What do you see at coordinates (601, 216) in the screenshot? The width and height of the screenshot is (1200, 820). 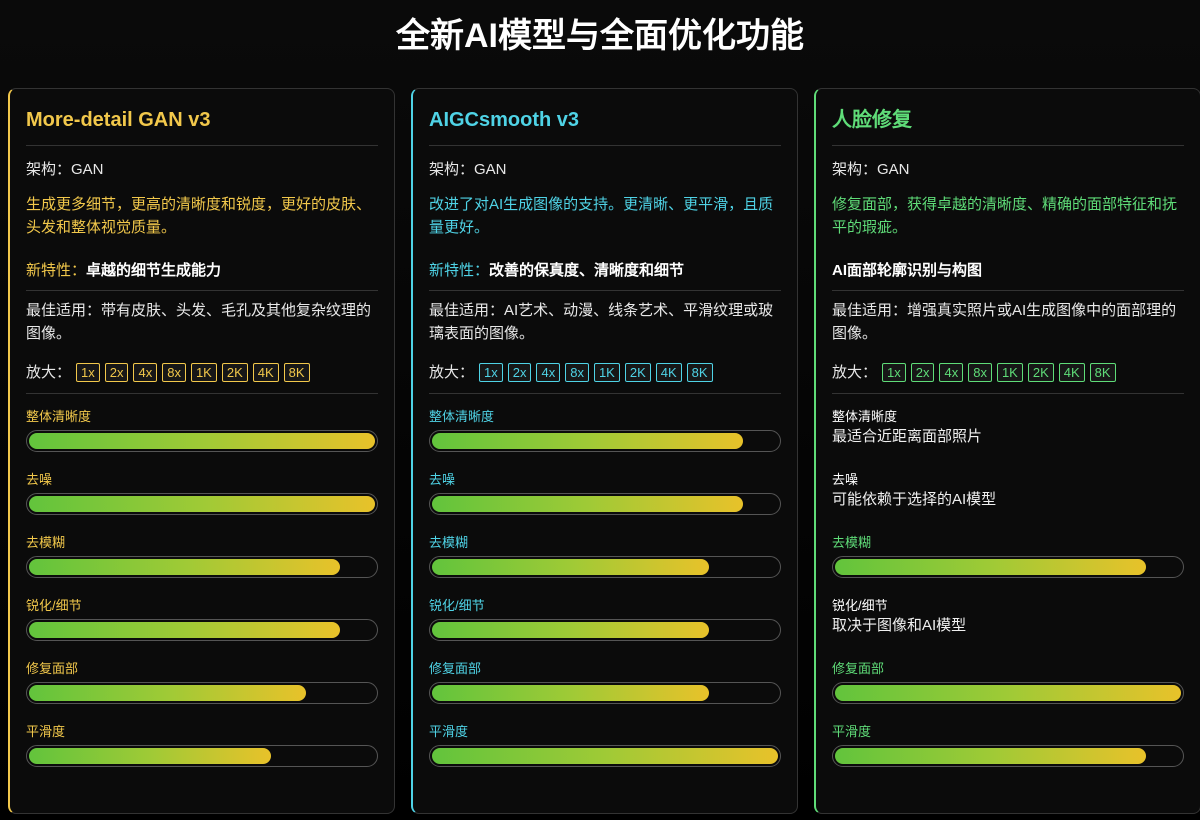 I see `description: 改进了对AI生成图像的支持。更清晰、更平滑，且质量更好。` at bounding box center [601, 216].